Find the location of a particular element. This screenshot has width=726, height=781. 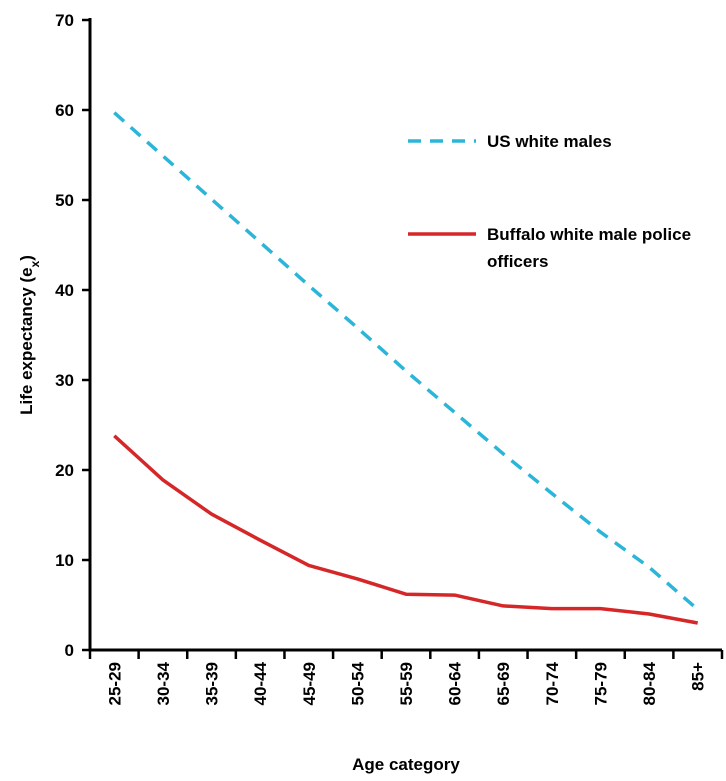

y-axis-title: Life expectancy (ex) is located at coordinates (29, 335).